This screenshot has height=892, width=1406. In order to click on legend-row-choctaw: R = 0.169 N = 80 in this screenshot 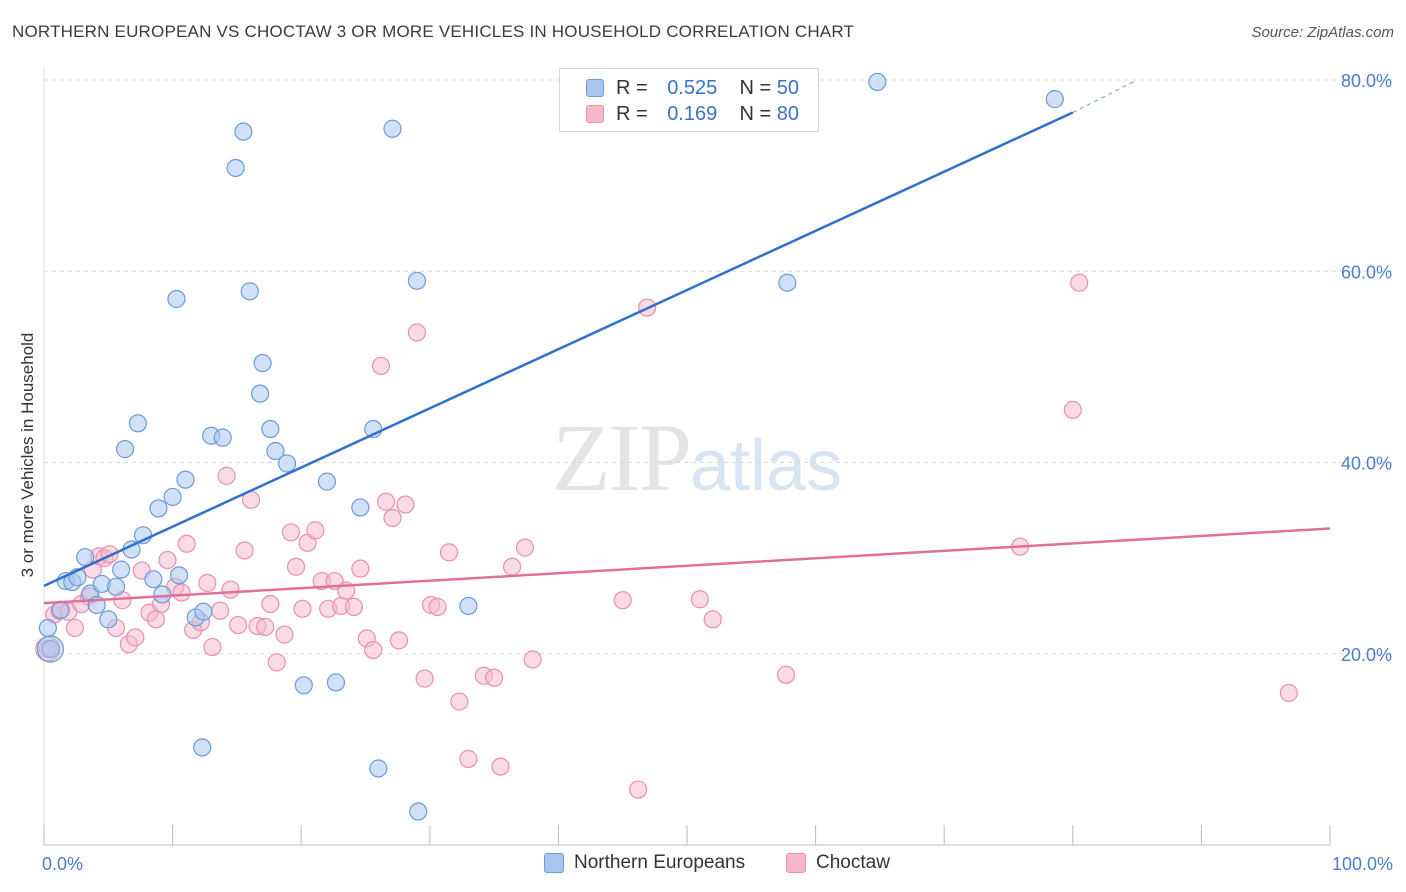, I will do `click(692, 114)`.